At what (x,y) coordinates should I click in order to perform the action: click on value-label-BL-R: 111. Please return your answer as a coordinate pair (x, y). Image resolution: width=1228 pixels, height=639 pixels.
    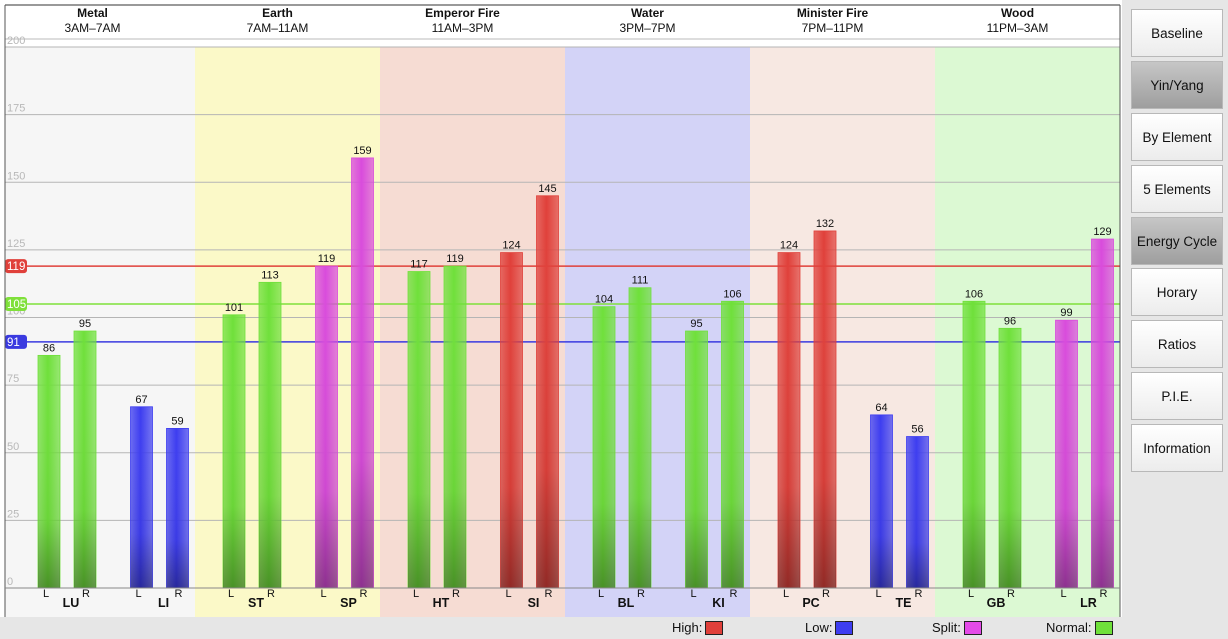
    Looking at the image, I should click on (640, 281).